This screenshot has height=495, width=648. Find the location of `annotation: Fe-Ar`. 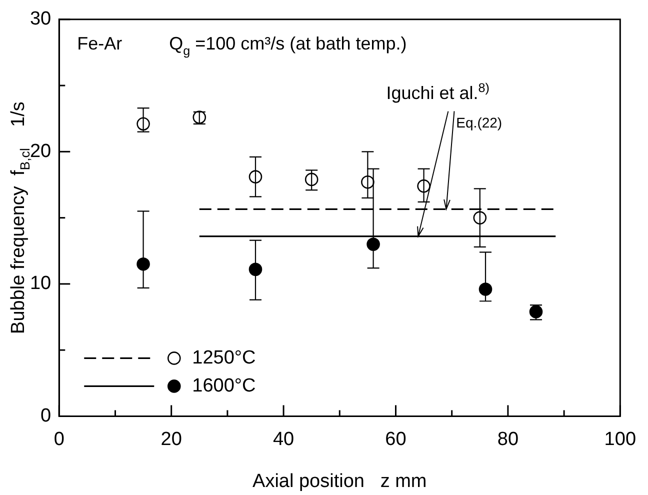

annotation: Fe-Ar is located at coordinates (99, 43).